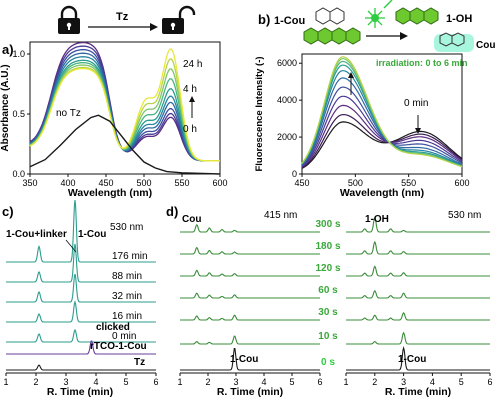 The height and width of the screenshot is (400, 500). I want to click on c-xtick-label: 4, so click(95, 382).